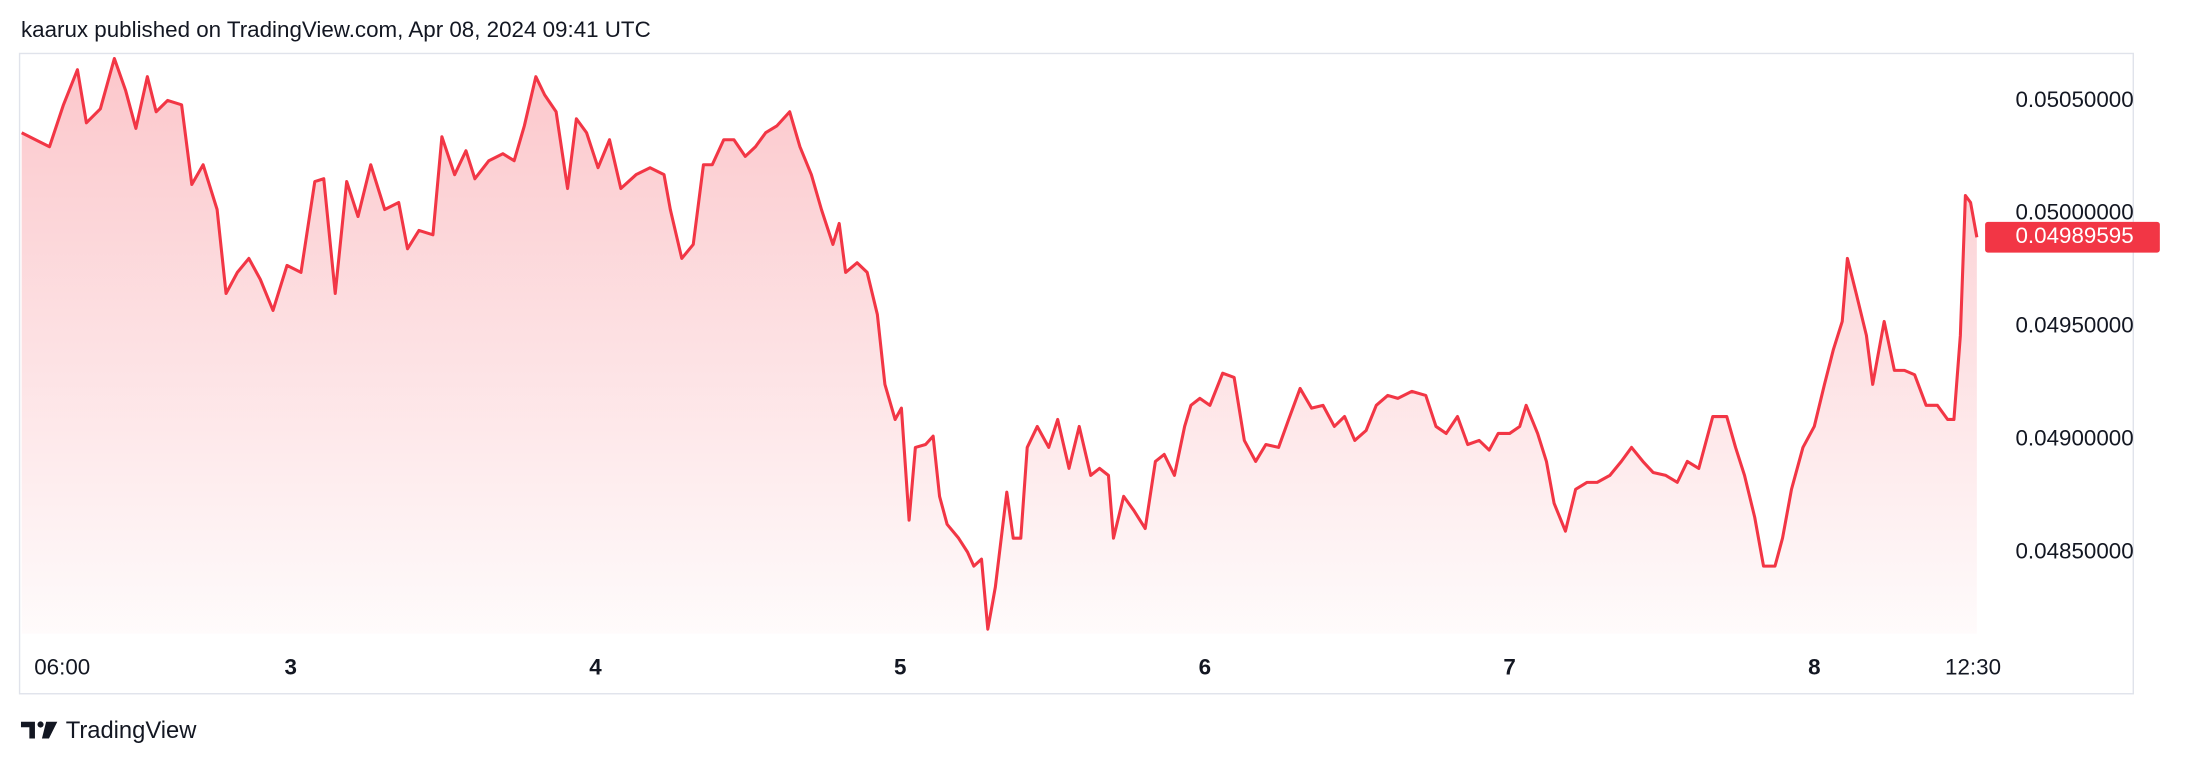  I want to click on x-tick-label: 5, so click(900, 666).